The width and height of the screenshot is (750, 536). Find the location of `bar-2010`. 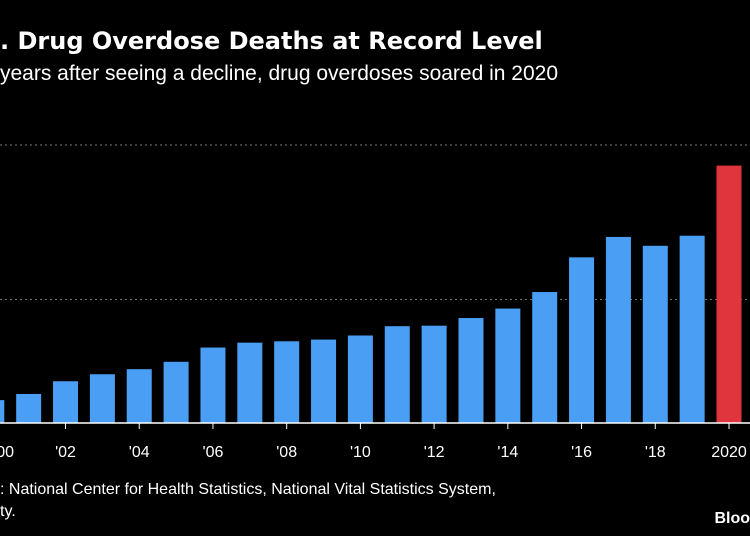

bar-2010 is located at coordinates (360, 379).